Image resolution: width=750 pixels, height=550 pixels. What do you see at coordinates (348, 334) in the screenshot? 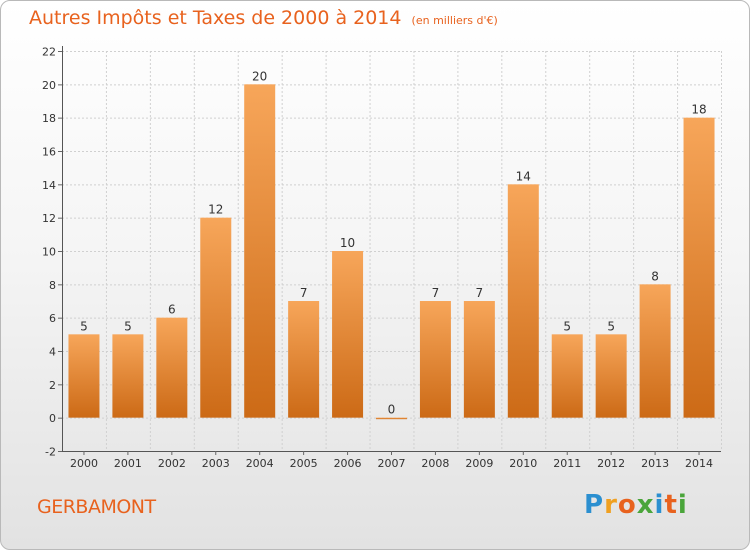
I see `bar-2006` at bounding box center [348, 334].